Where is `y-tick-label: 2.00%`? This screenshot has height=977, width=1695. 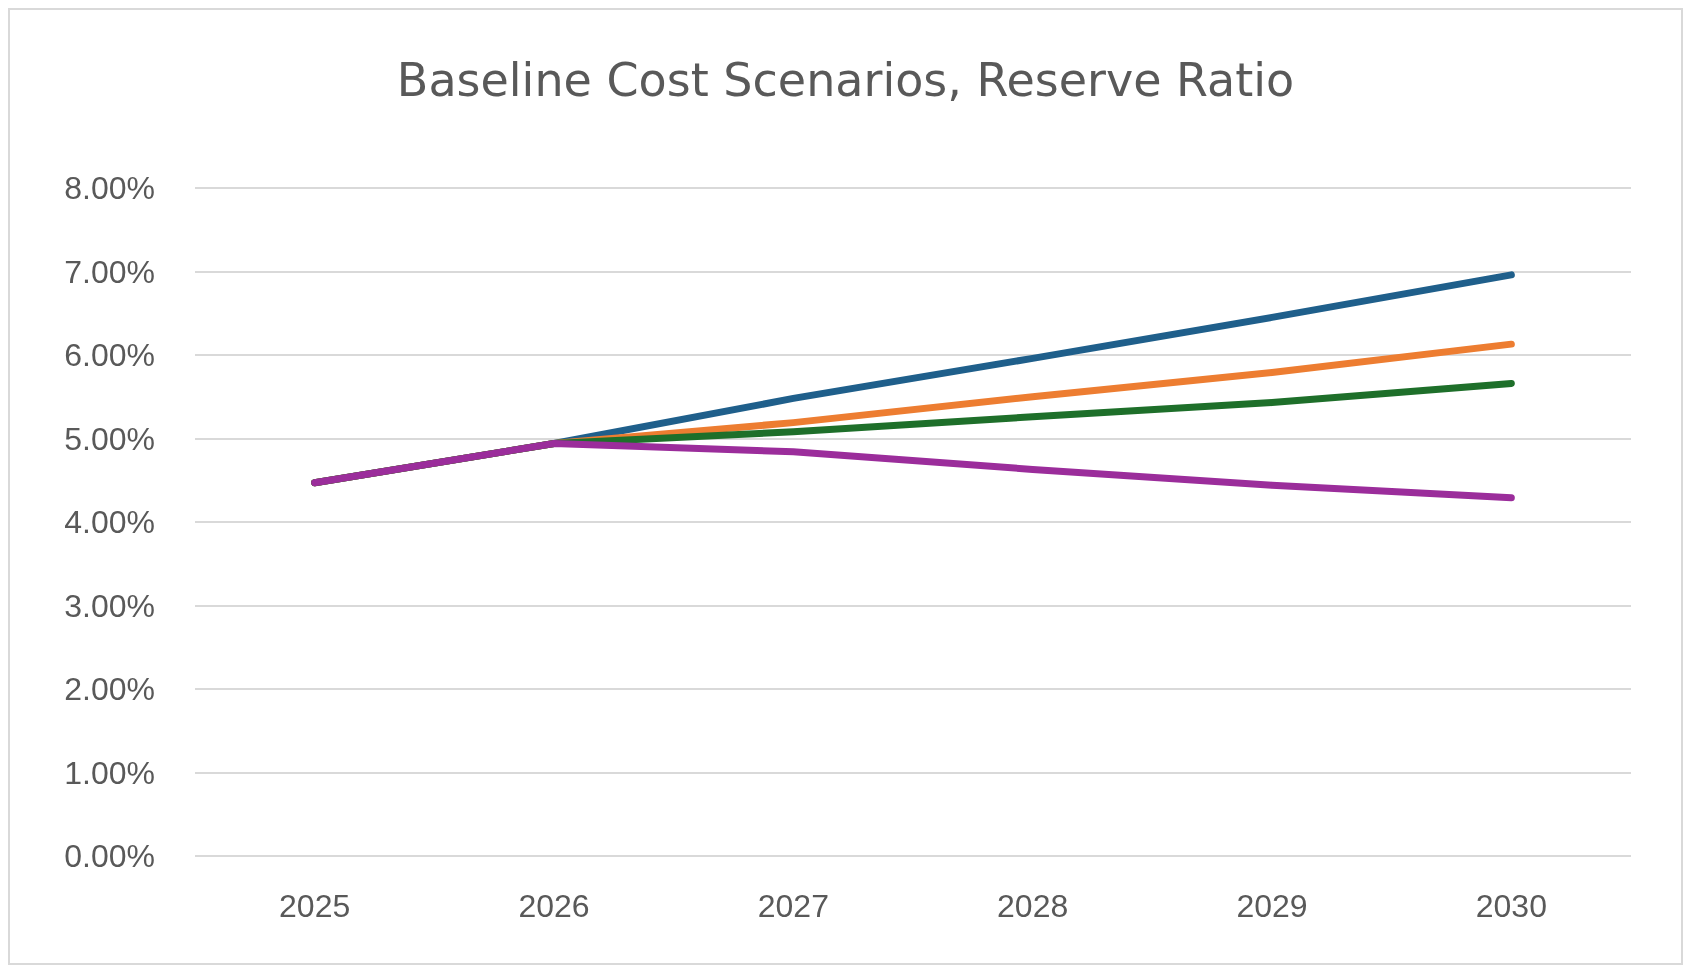 y-tick-label: 2.00% is located at coordinates (109, 689).